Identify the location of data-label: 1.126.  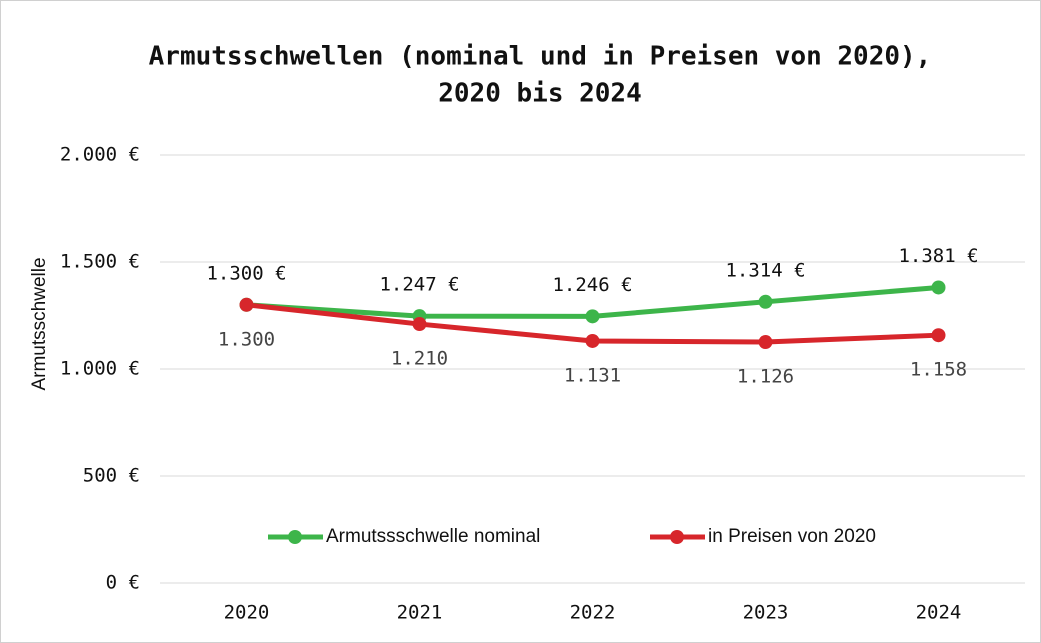
(765, 377).